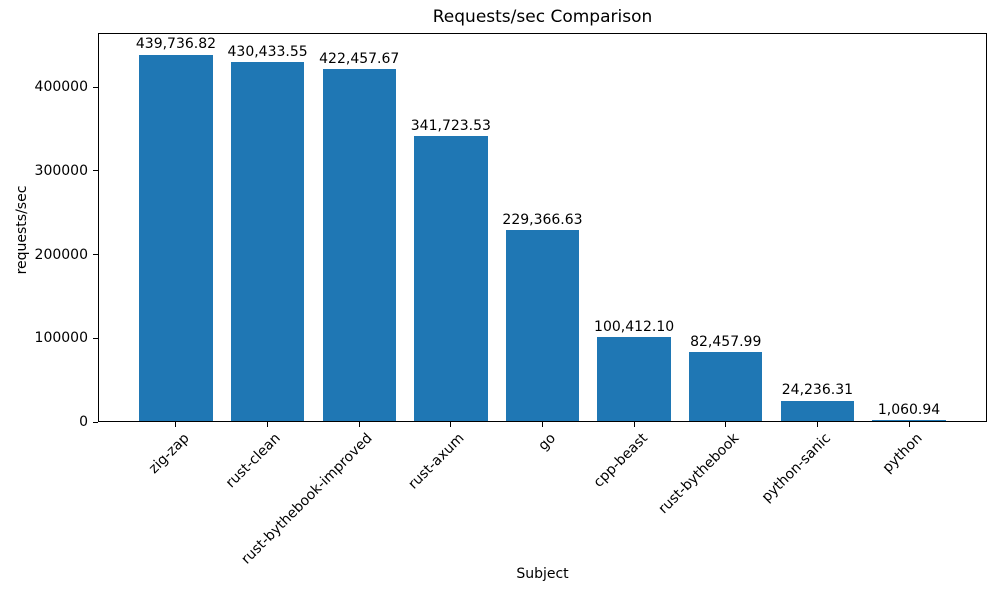 The width and height of the screenshot is (1000, 600). Describe the element at coordinates (267, 51) in the screenshot. I see `bar-value-label: 430,433.55` at that location.